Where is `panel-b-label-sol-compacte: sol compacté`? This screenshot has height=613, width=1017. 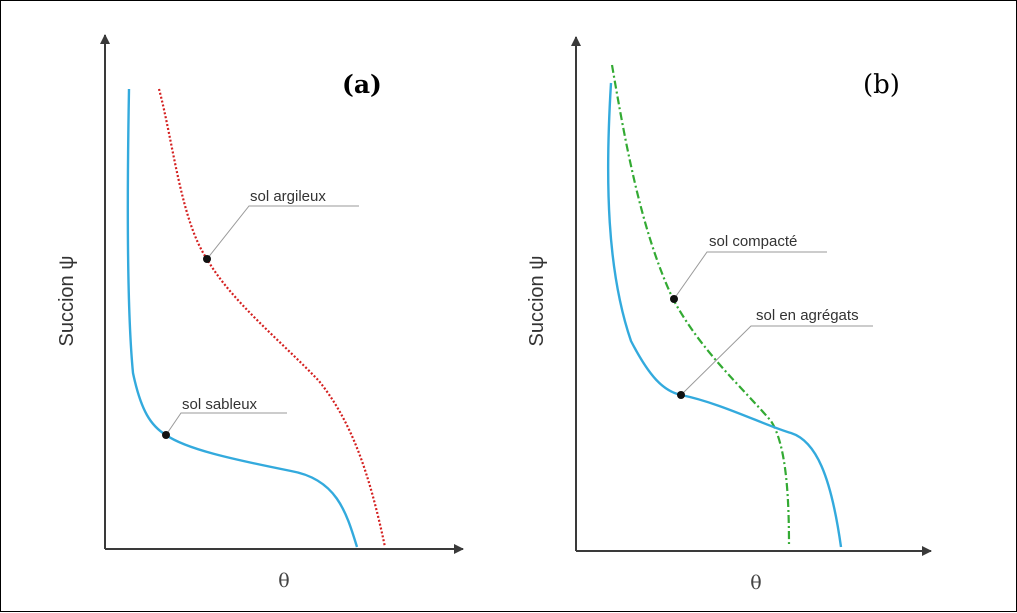
panel-b-label-sol-compacte: sol compacté is located at coordinates (753, 241).